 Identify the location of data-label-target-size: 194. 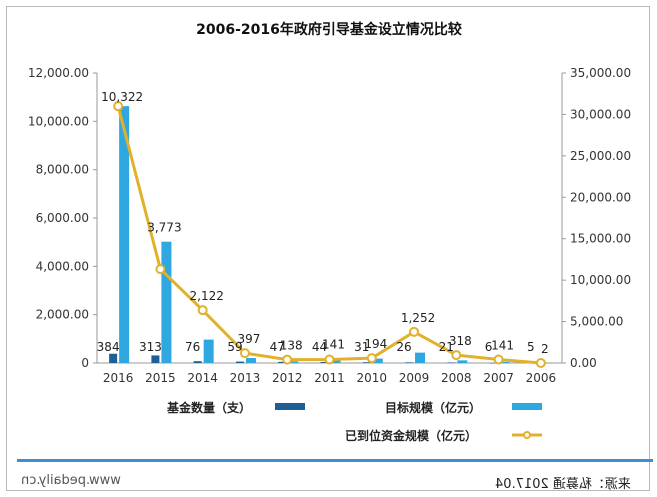
(375, 344).